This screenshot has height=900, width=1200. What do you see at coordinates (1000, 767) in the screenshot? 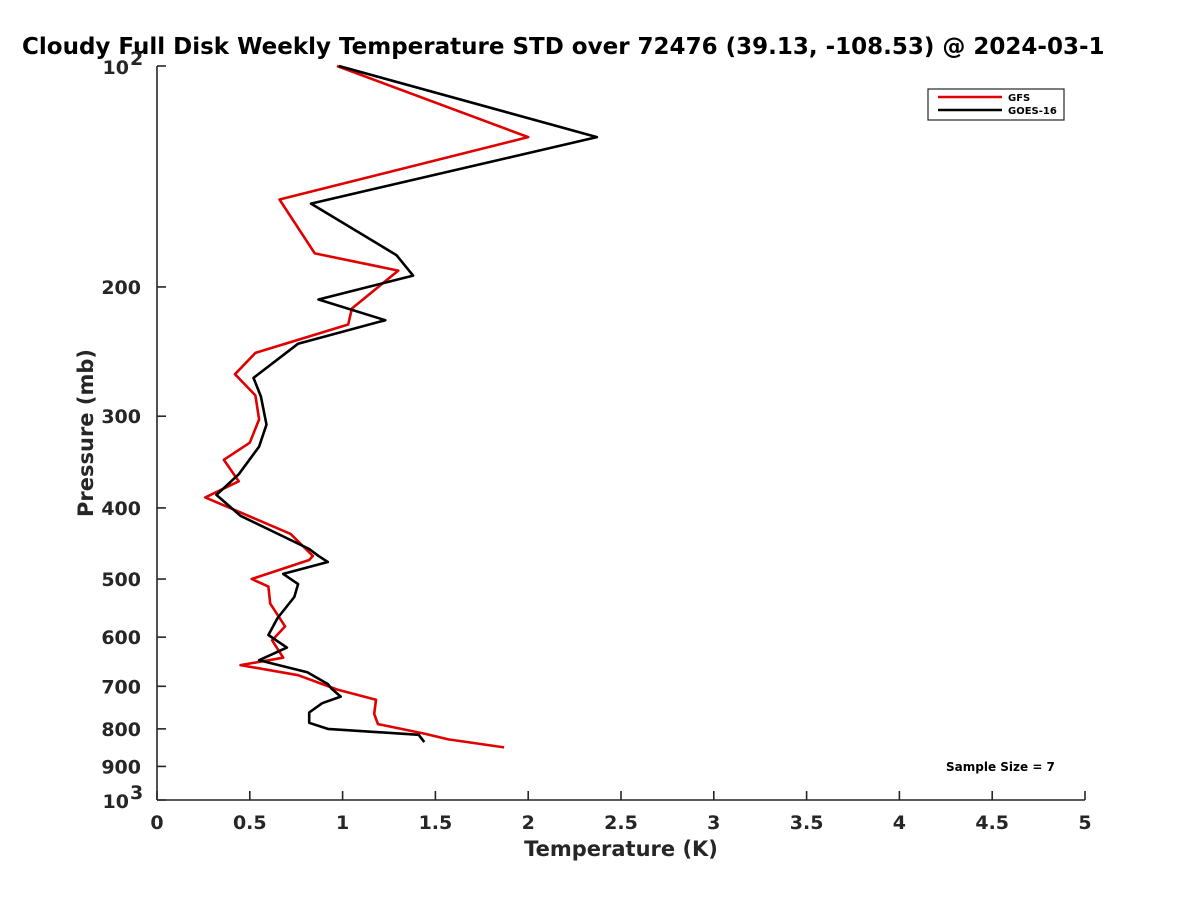
I see `sample-size-annotation: Sample Size = 7` at bounding box center [1000, 767].